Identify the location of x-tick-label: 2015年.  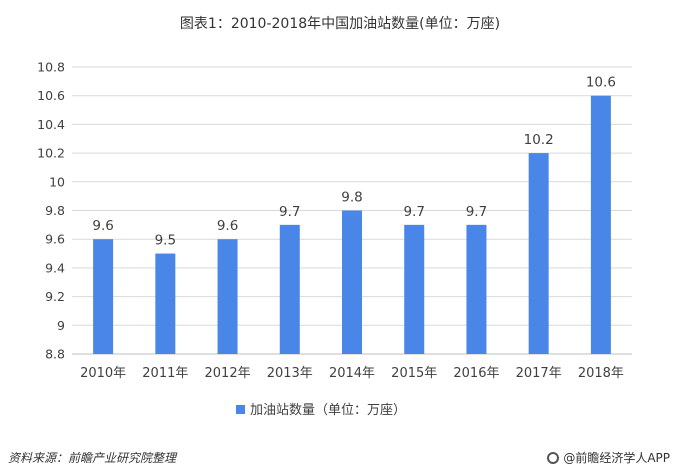
(414, 373).